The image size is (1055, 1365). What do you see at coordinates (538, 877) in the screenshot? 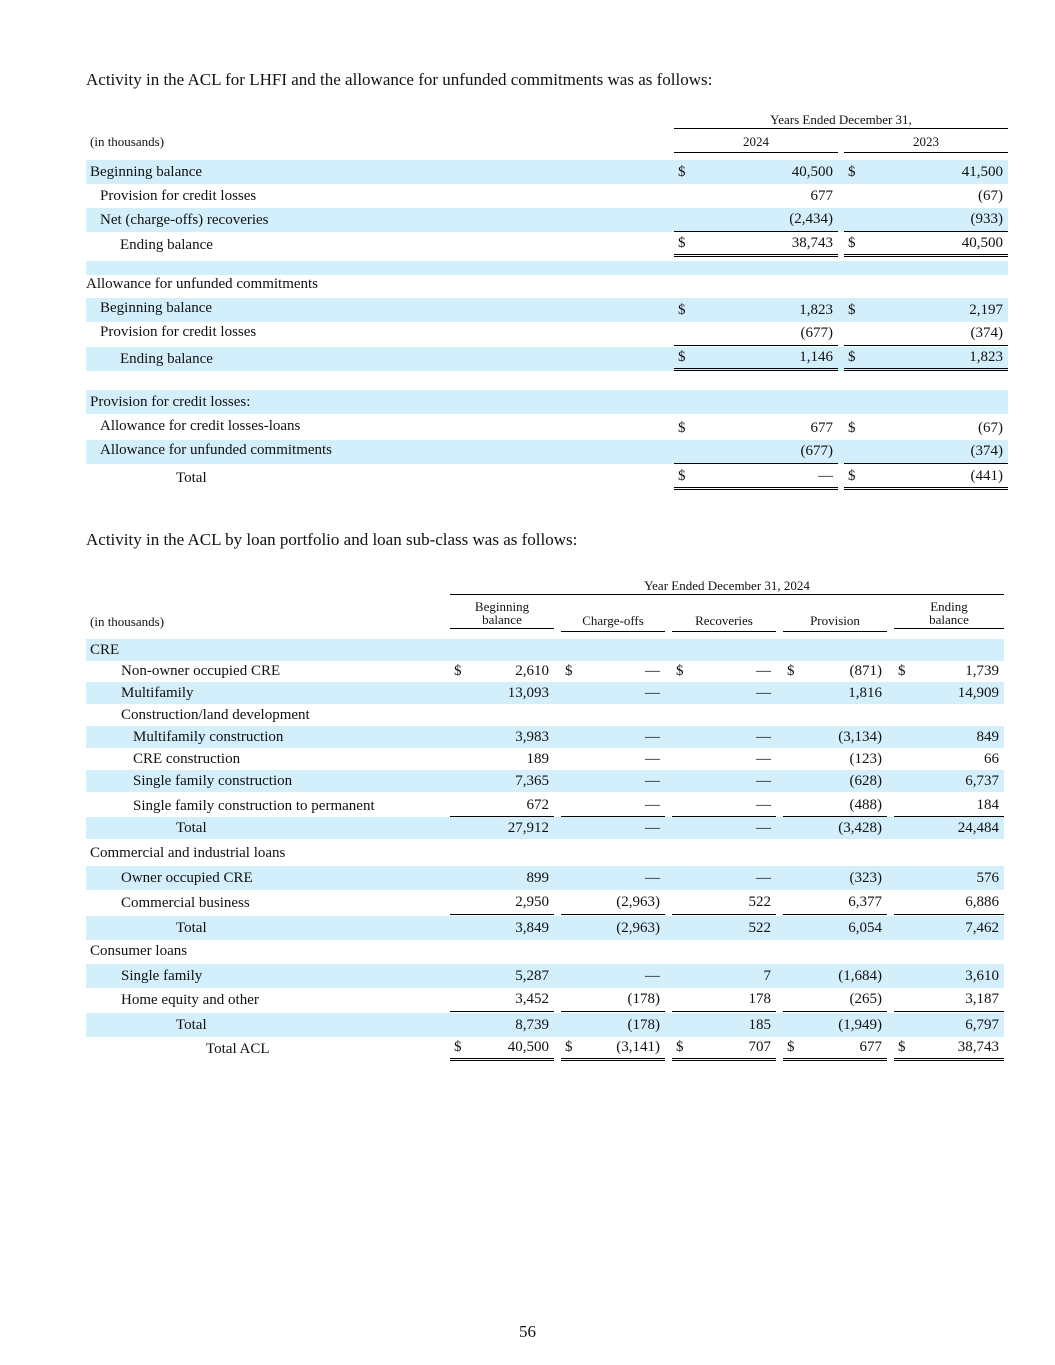
I see `value: 899` at bounding box center [538, 877].